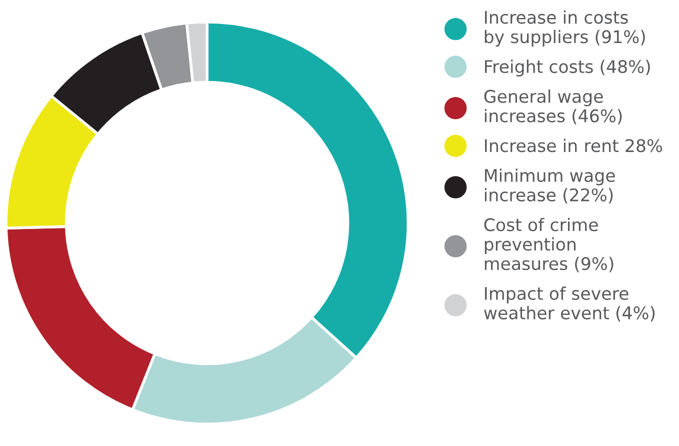  What do you see at coordinates (549, 186) in the screenshot?
I see `legend-label: Minimum wage increase (22%)` at bounding box center [549, 186].